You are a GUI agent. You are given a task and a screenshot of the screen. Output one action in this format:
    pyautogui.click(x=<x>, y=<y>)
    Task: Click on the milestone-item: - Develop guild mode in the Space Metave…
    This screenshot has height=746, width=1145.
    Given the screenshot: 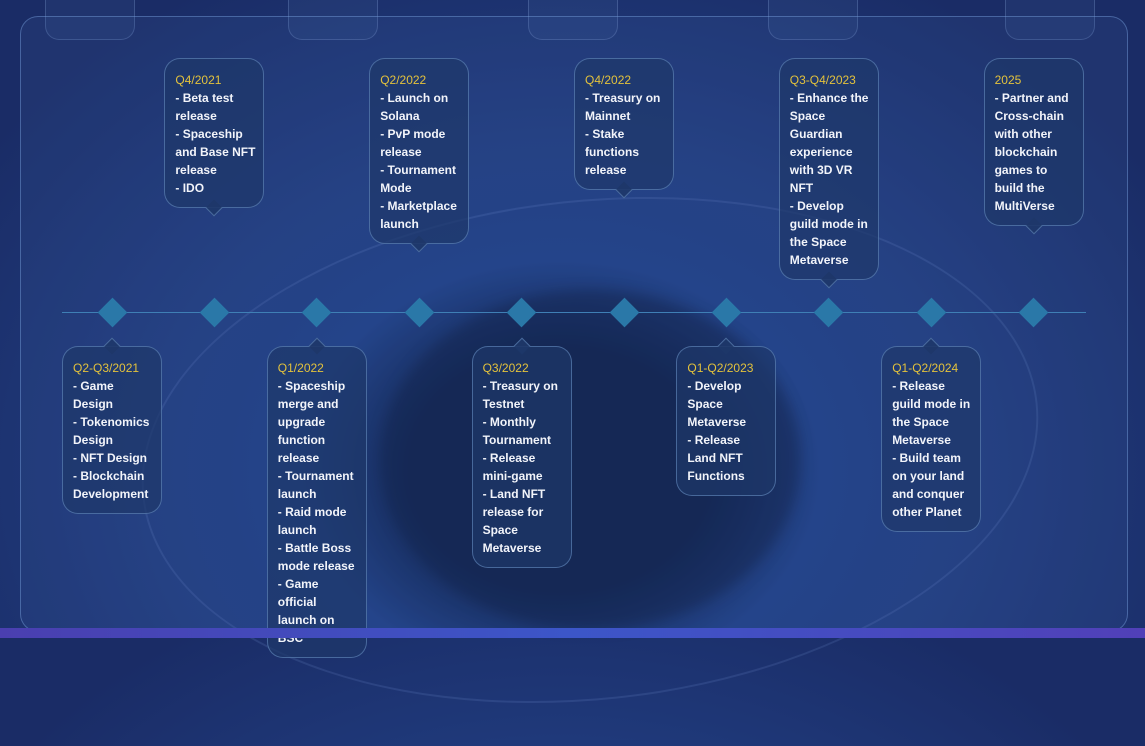 What is the action you would take?
    pyautogui.click(x=828, y=233)
    